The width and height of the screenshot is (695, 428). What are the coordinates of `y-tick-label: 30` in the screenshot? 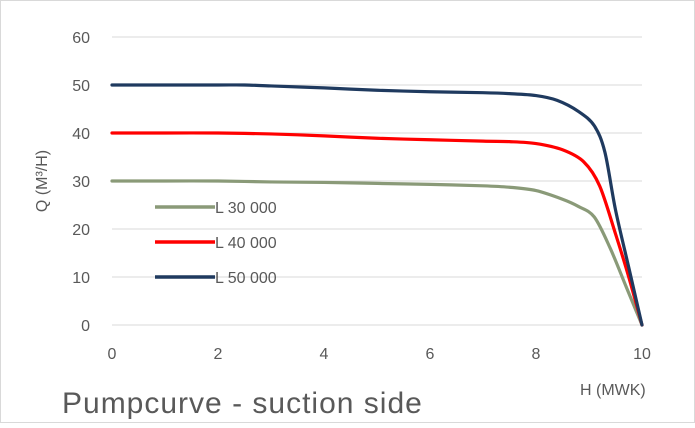 It's located at (81, 182).